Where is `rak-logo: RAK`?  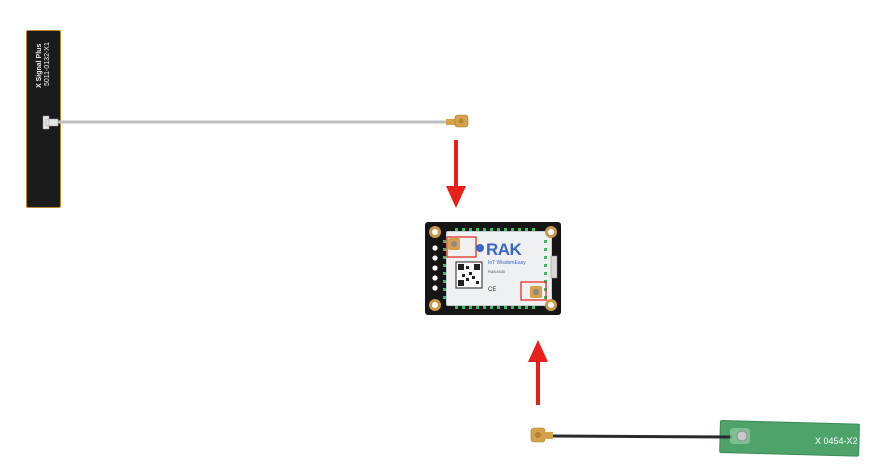 rak-logo: RAK is located at coordinates (504, 249).